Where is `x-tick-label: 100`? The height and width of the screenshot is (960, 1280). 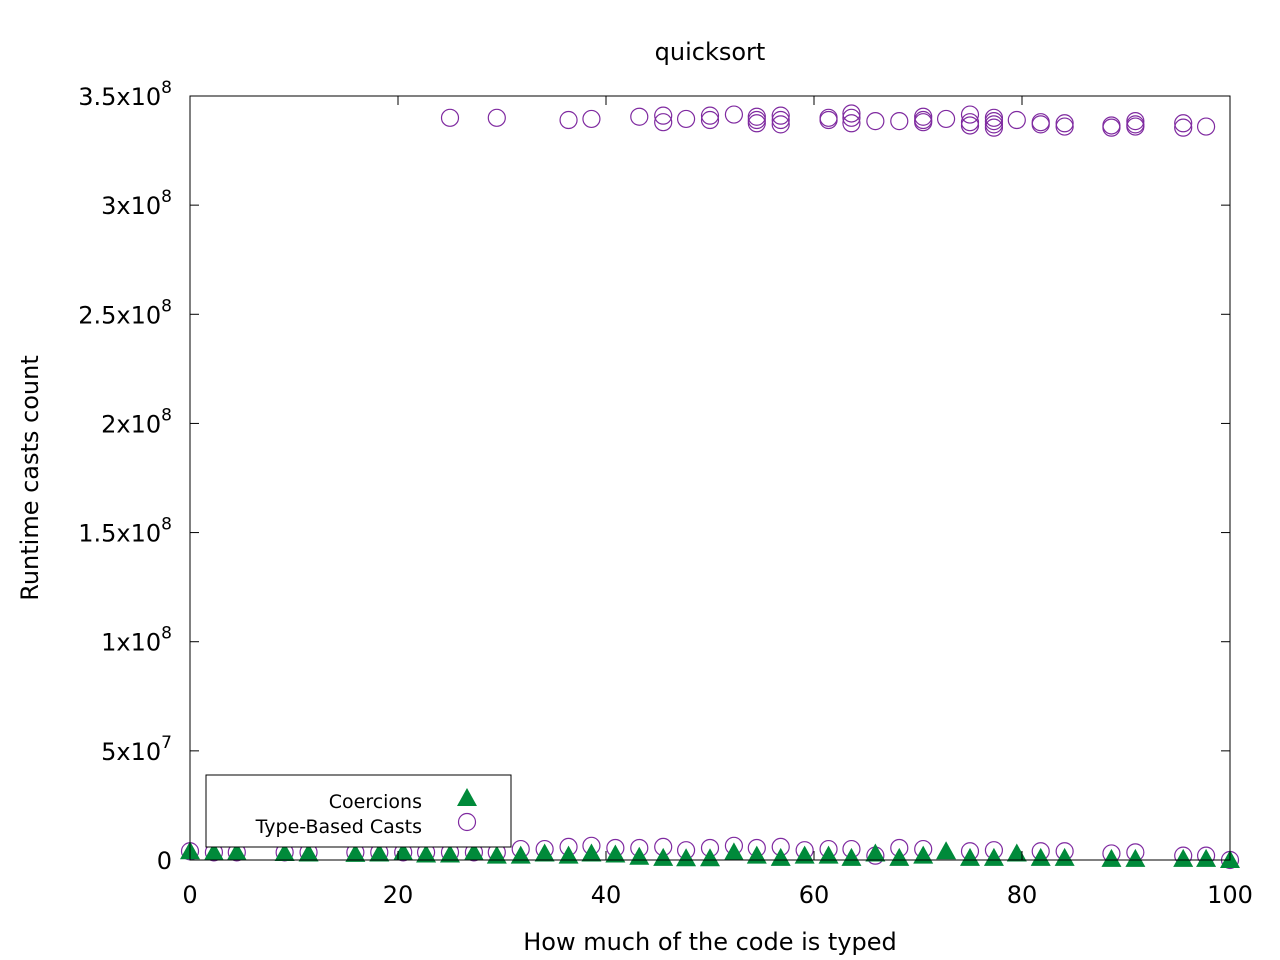
x-tick-label: 100 is located at coordinates (1230, 895).